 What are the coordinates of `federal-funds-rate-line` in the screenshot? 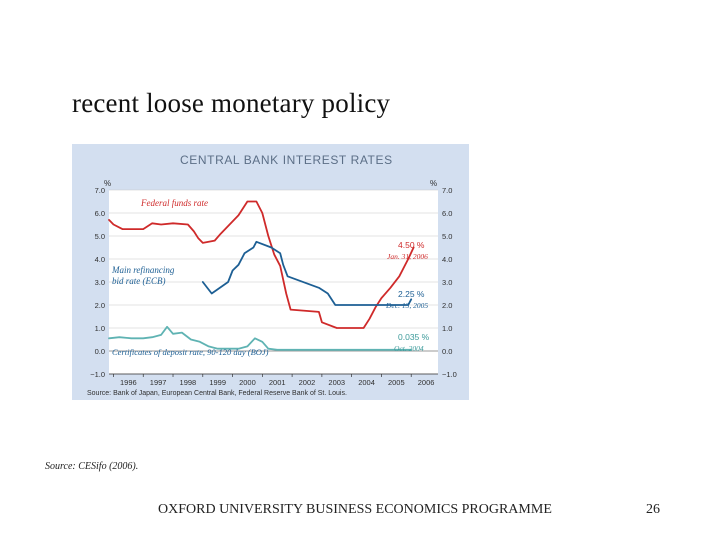 It's located at (261, 264).